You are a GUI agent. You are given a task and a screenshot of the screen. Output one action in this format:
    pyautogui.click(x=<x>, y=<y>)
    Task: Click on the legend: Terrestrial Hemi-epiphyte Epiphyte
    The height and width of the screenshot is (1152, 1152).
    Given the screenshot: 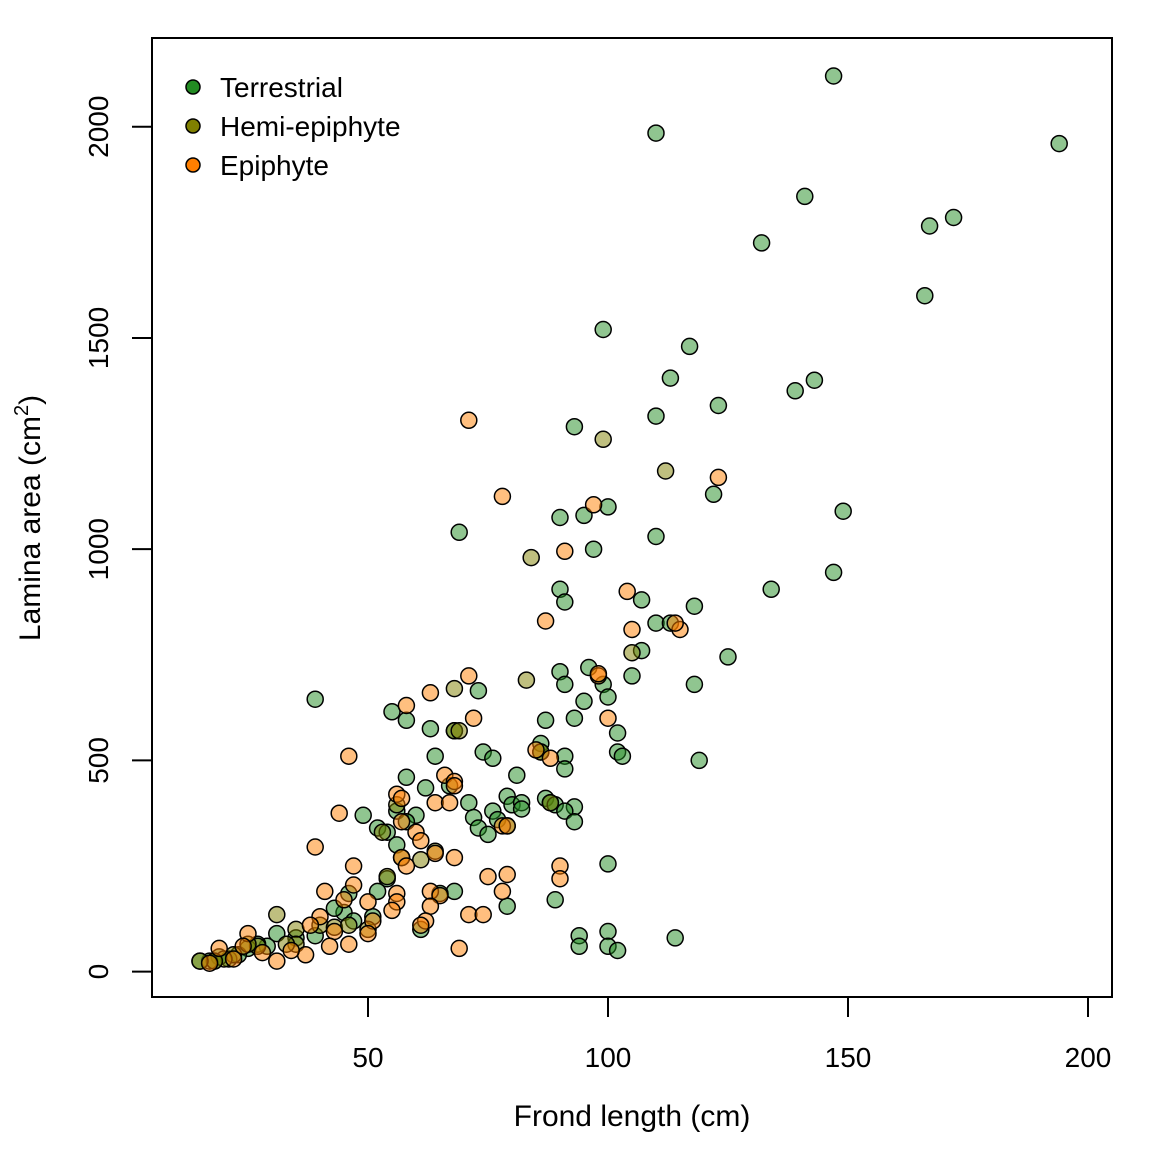 What is the action you would take?
    pyautogui.click(x=293, y=126)
    